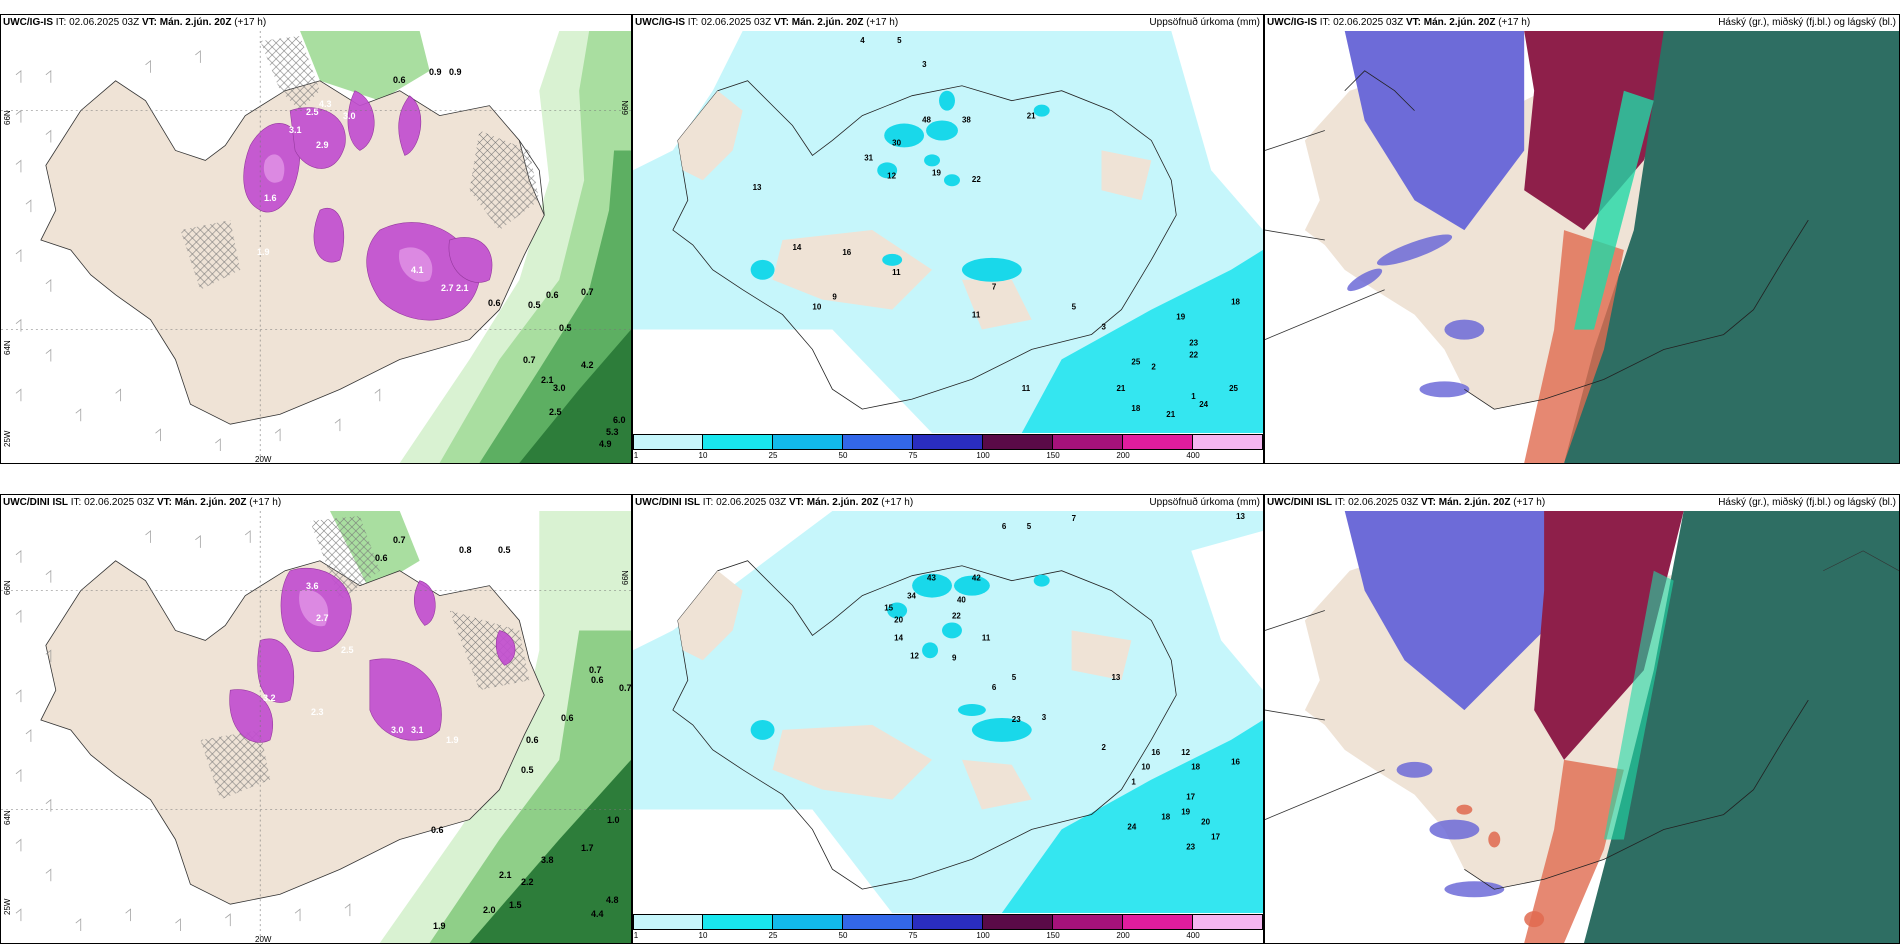  Describe the element at coordinates (527, 882) in the screenshot. I see `value-label: 2.2` at that location.